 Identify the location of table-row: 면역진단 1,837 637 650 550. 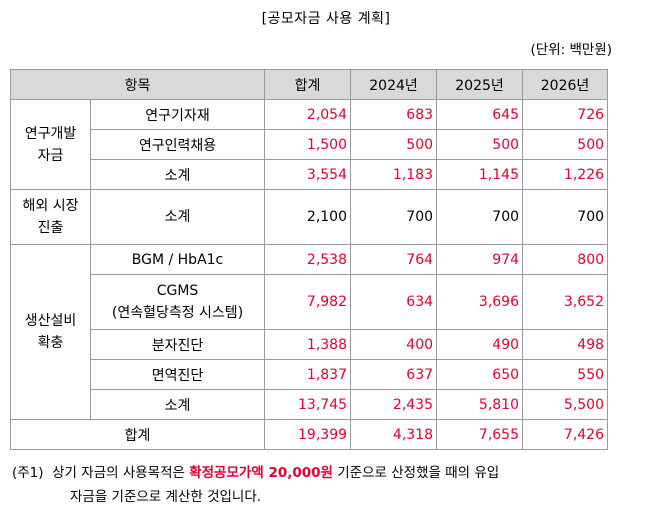
(310, 374).